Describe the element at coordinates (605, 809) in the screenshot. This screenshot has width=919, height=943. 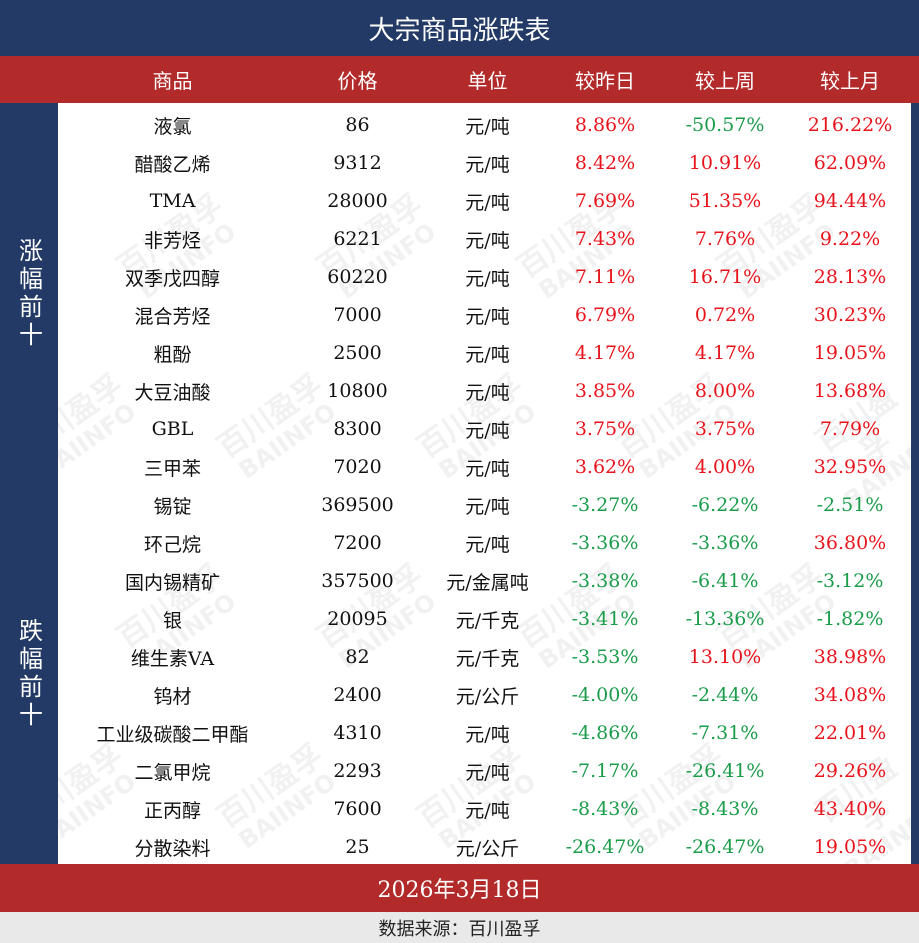
I see `vs-yesterday-cell: -8.43%` at that location.